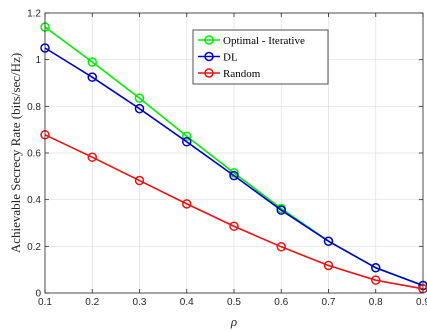  I want to click on x-axis-label: ρ, so click(233, 321).